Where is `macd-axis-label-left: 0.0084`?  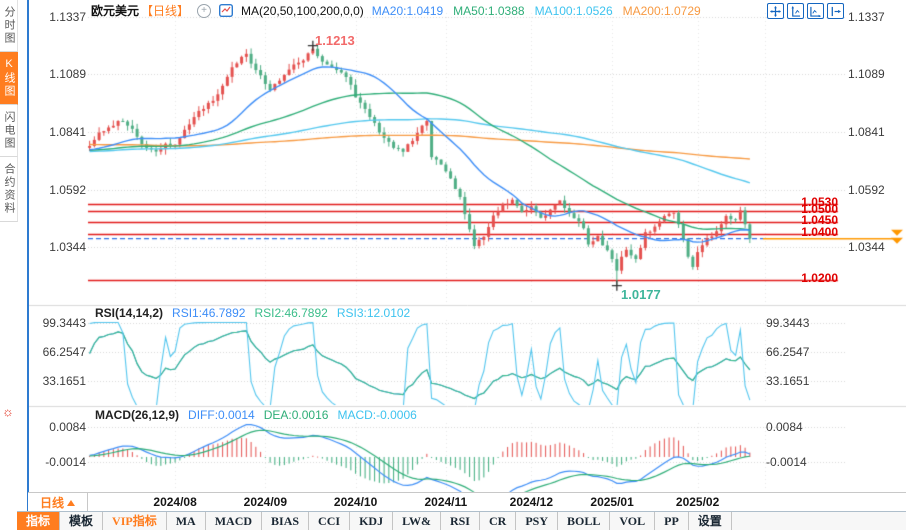 macd-axis-label-left: 0.0084 is located at coordinates (67, 427).